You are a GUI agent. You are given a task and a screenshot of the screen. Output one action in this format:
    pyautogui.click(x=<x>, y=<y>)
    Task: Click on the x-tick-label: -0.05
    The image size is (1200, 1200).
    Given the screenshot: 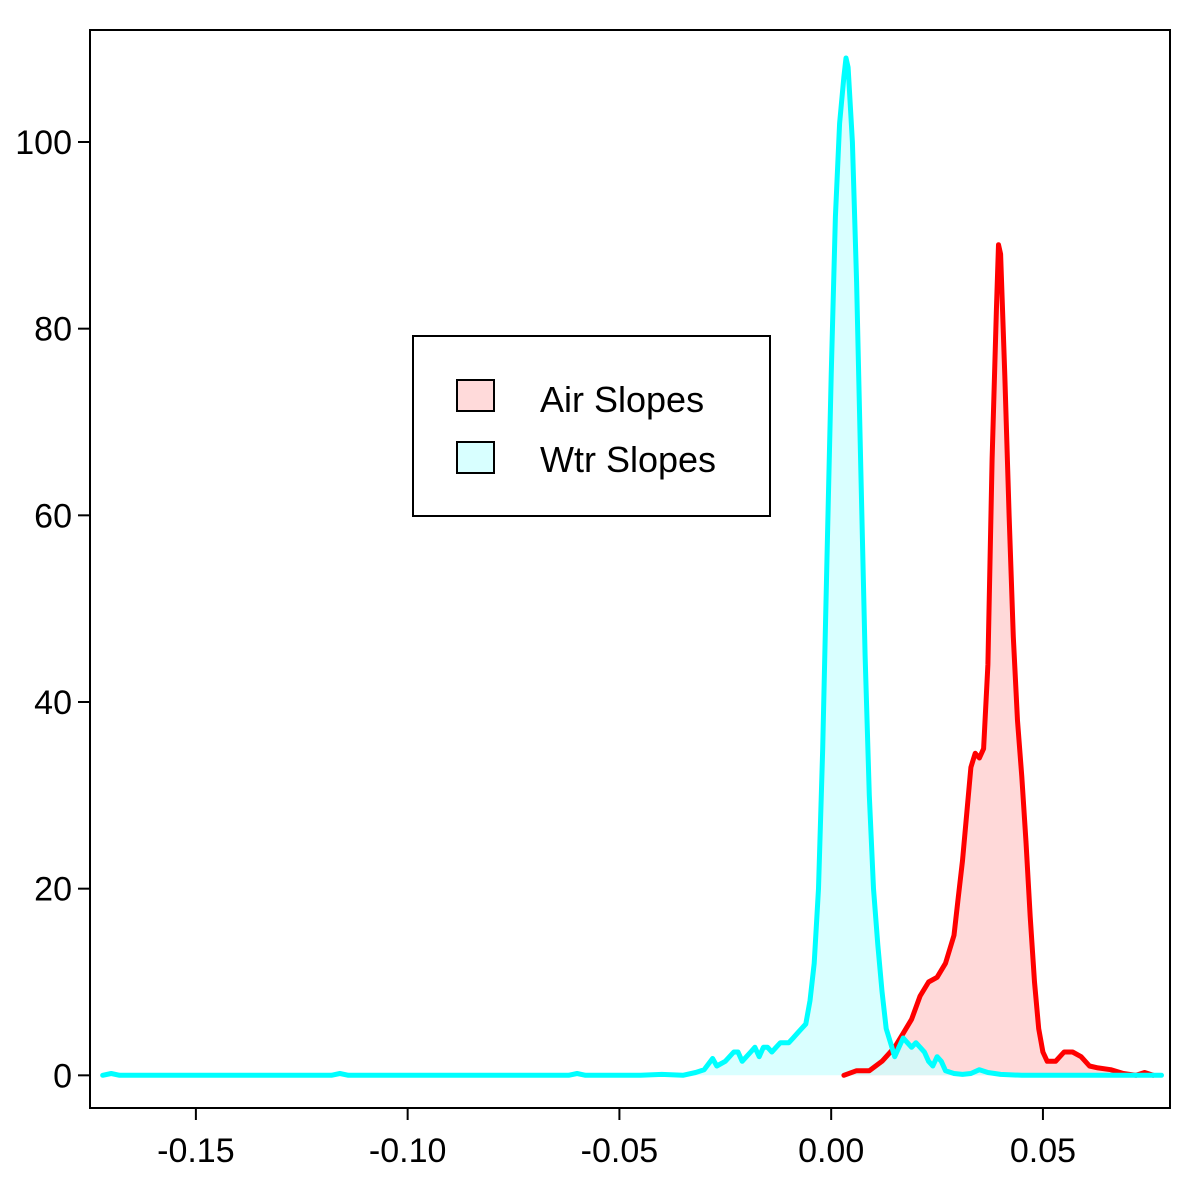 What is the action you would take?
    pyautogui.click(x=620, y=1151)
    